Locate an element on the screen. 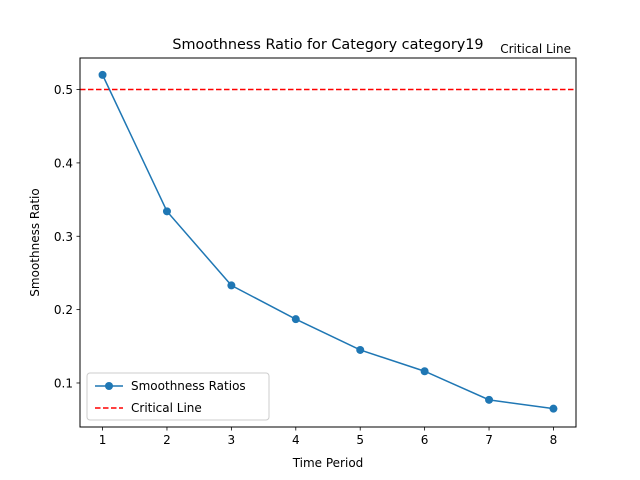 The image size is (640, 480). y-axis-label: Smoothness Ratio is located at coordinates (35, 242).